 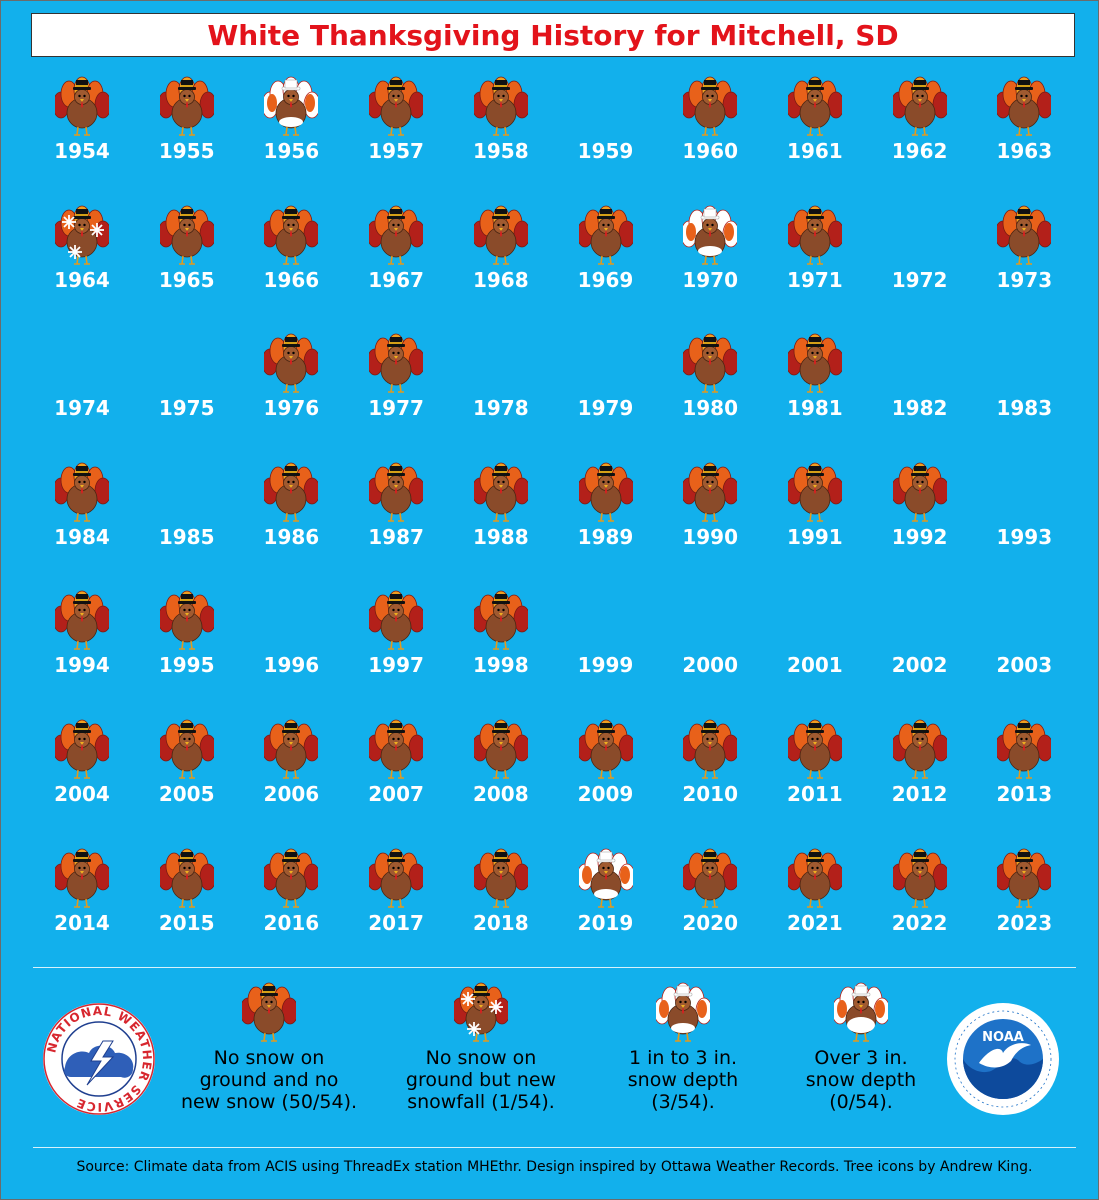 I want to click on top-divider, so click(x=554, y=967).